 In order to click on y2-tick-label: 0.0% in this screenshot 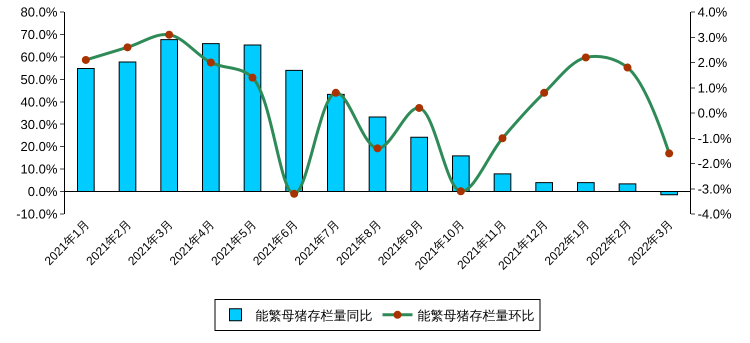, I will do `click(713, 113)`.